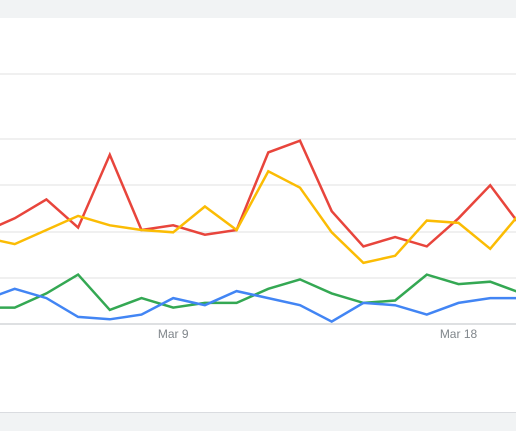 This screenshot has height=431, width=516. I want to click on x-tick-label: Mar 18, so click(459, 334).